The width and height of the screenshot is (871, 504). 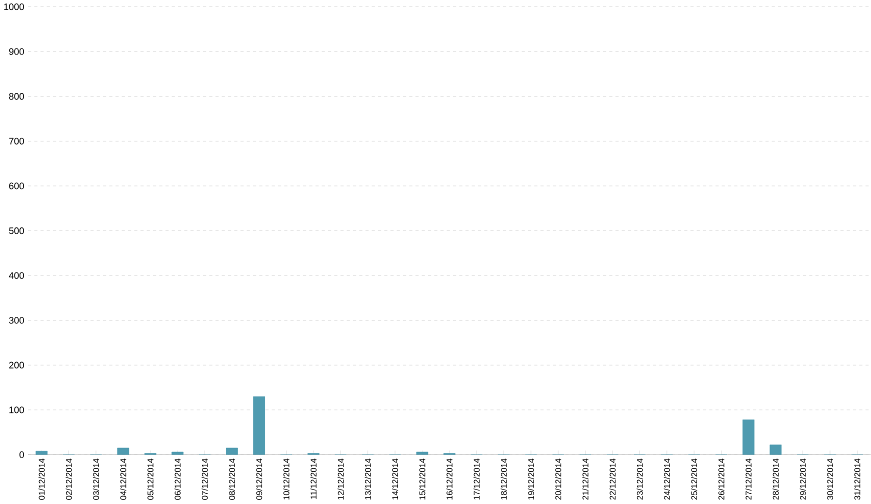 I want to click on x-tick-label: 07/12/2014, so click(x=205, y=479).